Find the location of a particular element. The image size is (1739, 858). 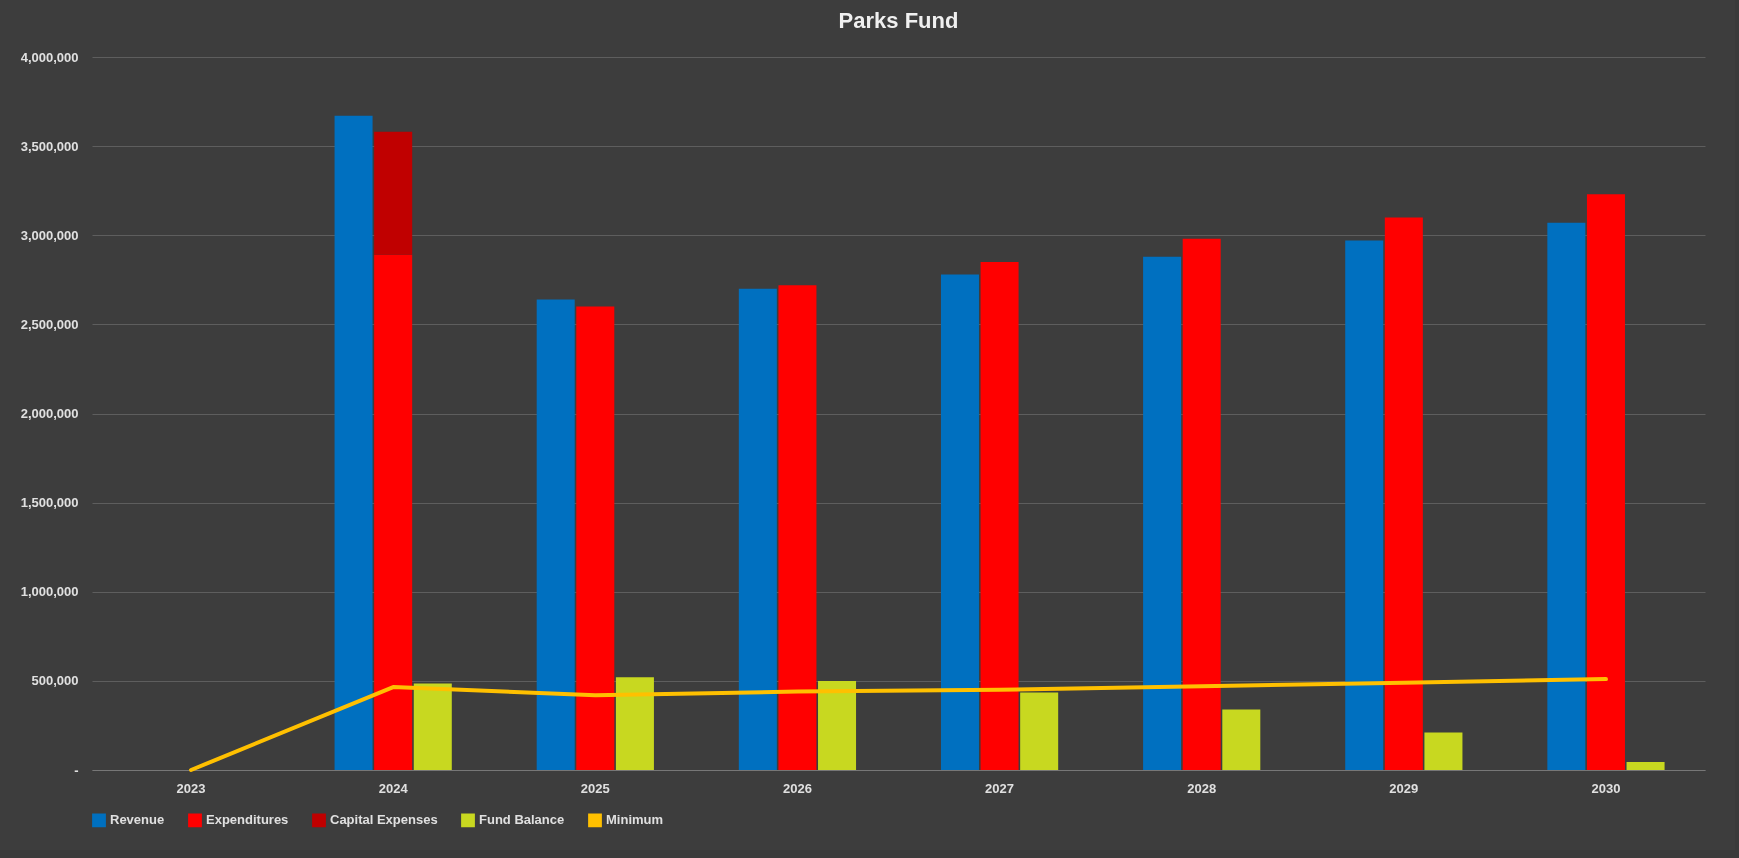

x-tick-label: 2027 is located at coordinates (1000, 788).